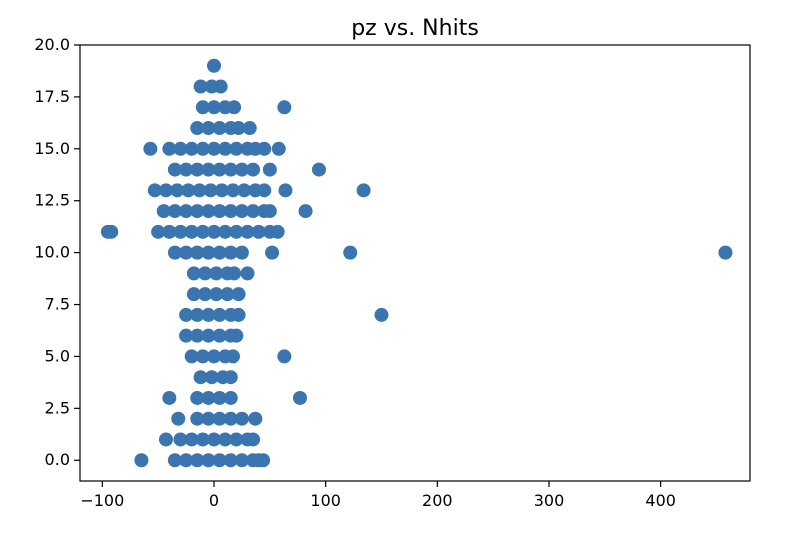 This screenshot has width=794, height=536. I want to click on y-tick-label: 10.0, so click(52, 252).